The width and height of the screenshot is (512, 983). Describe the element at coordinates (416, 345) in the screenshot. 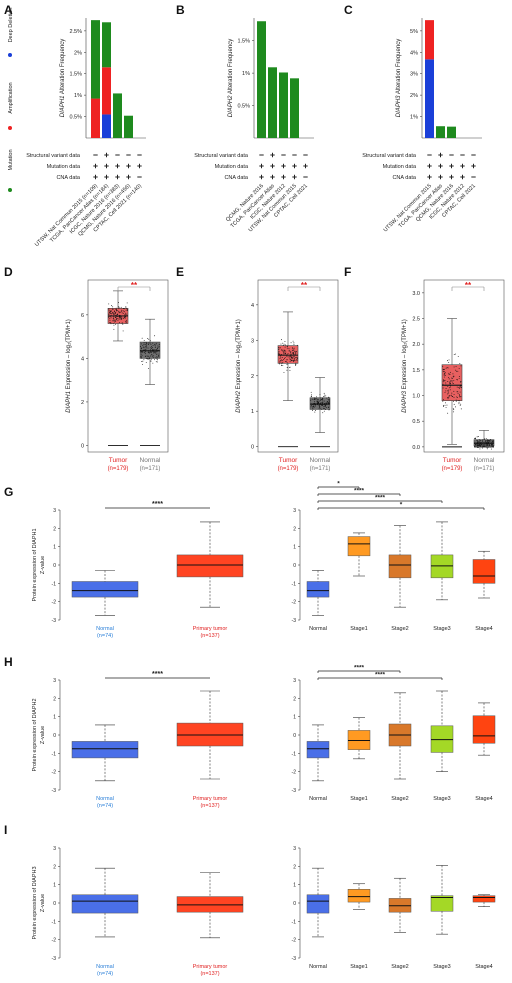

I see `gepia-y-tick-label: 2.0` at that location.